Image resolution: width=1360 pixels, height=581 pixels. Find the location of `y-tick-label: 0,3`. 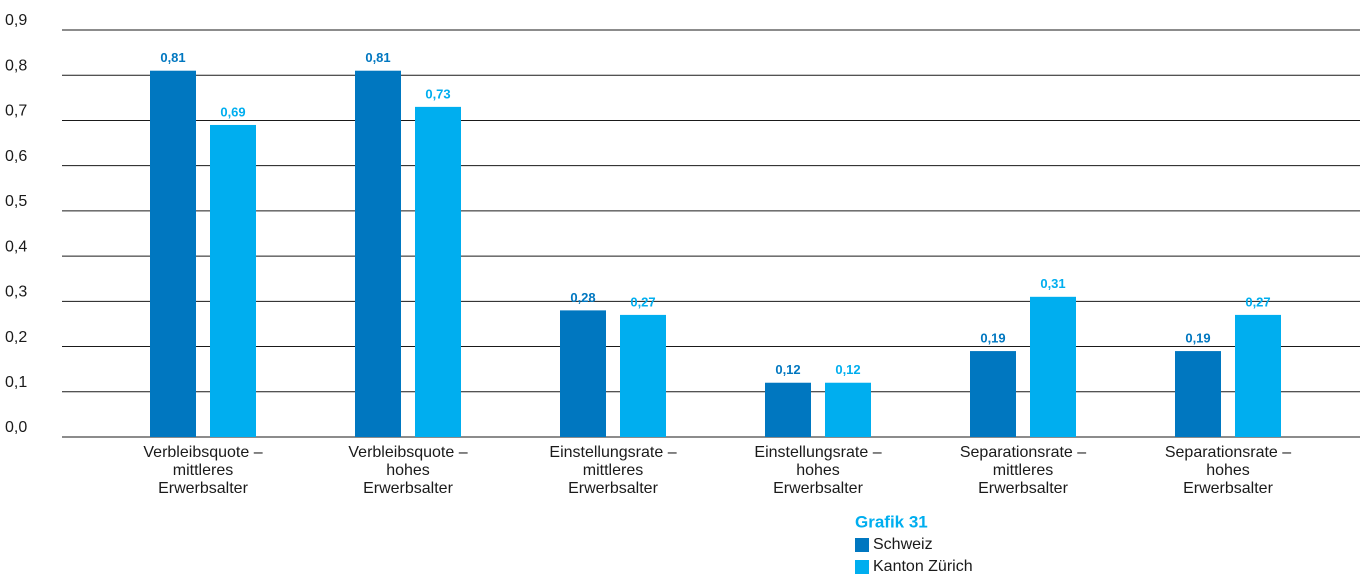

y-tick-label: 0,3 is located at coordinates (16, 292).